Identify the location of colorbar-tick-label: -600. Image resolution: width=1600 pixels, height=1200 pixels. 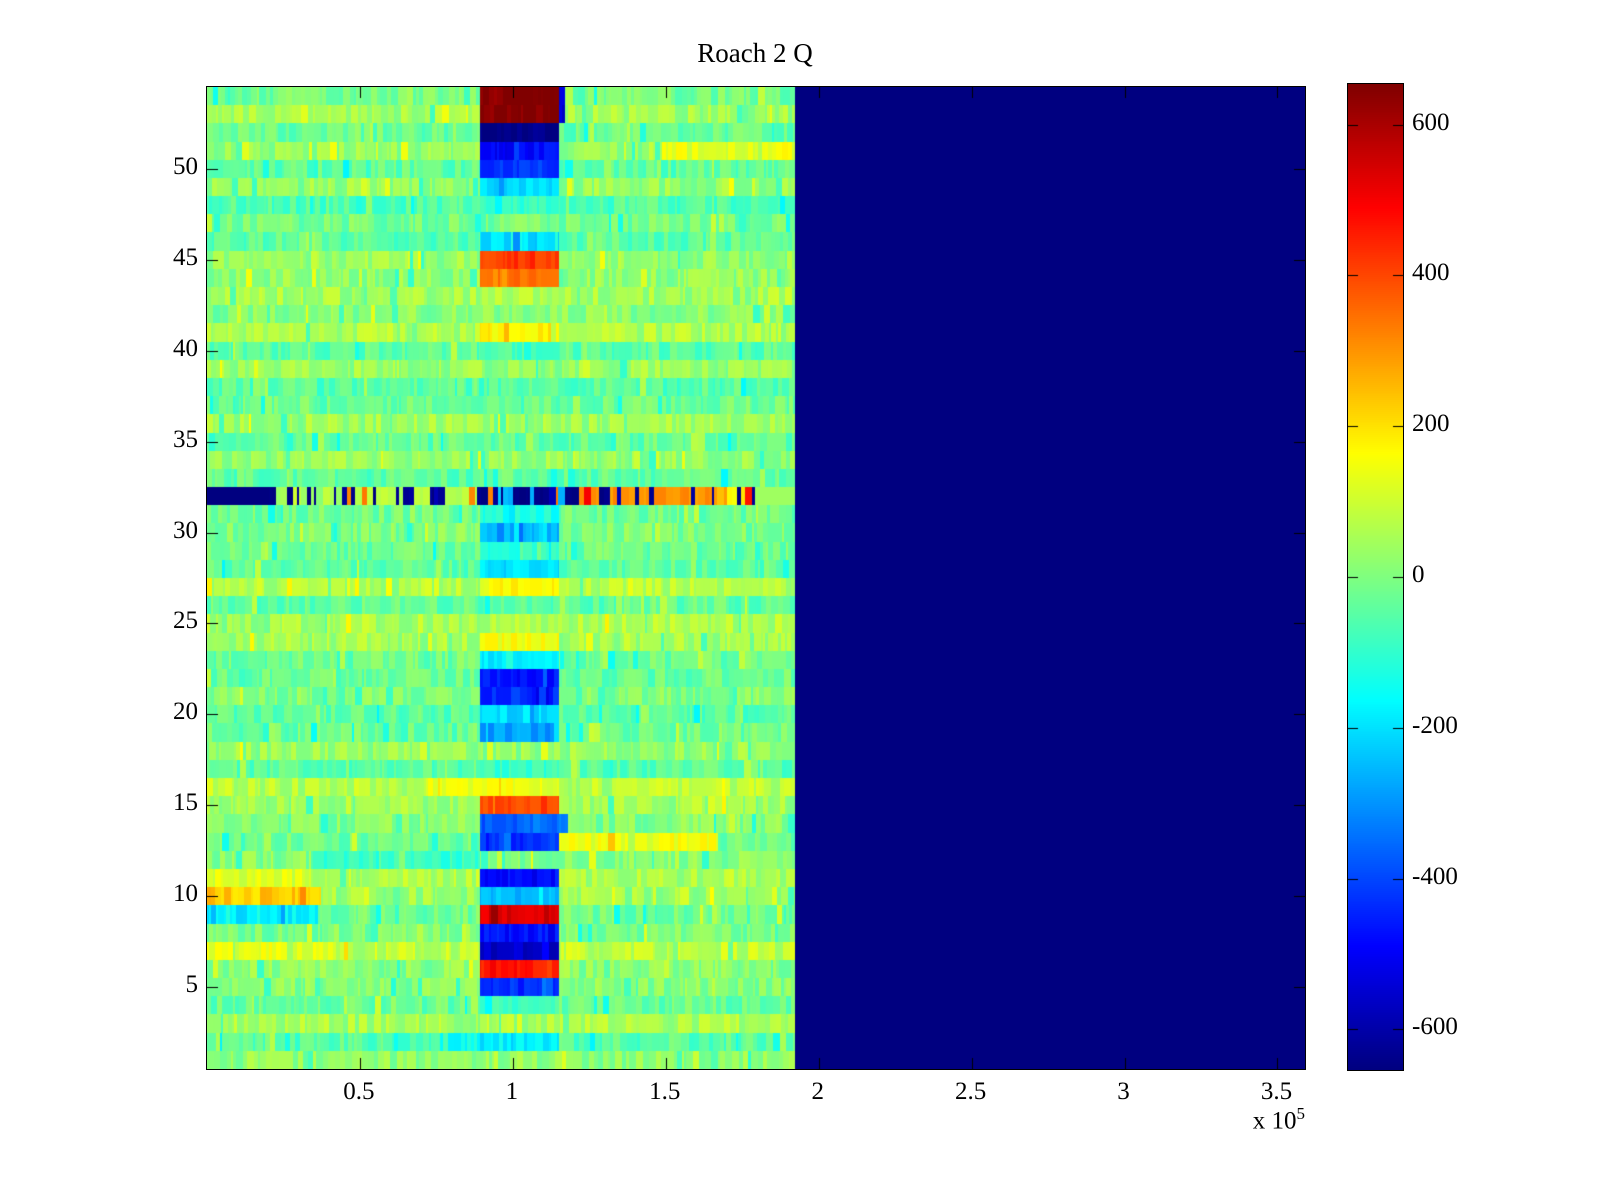
(1435, 1027).